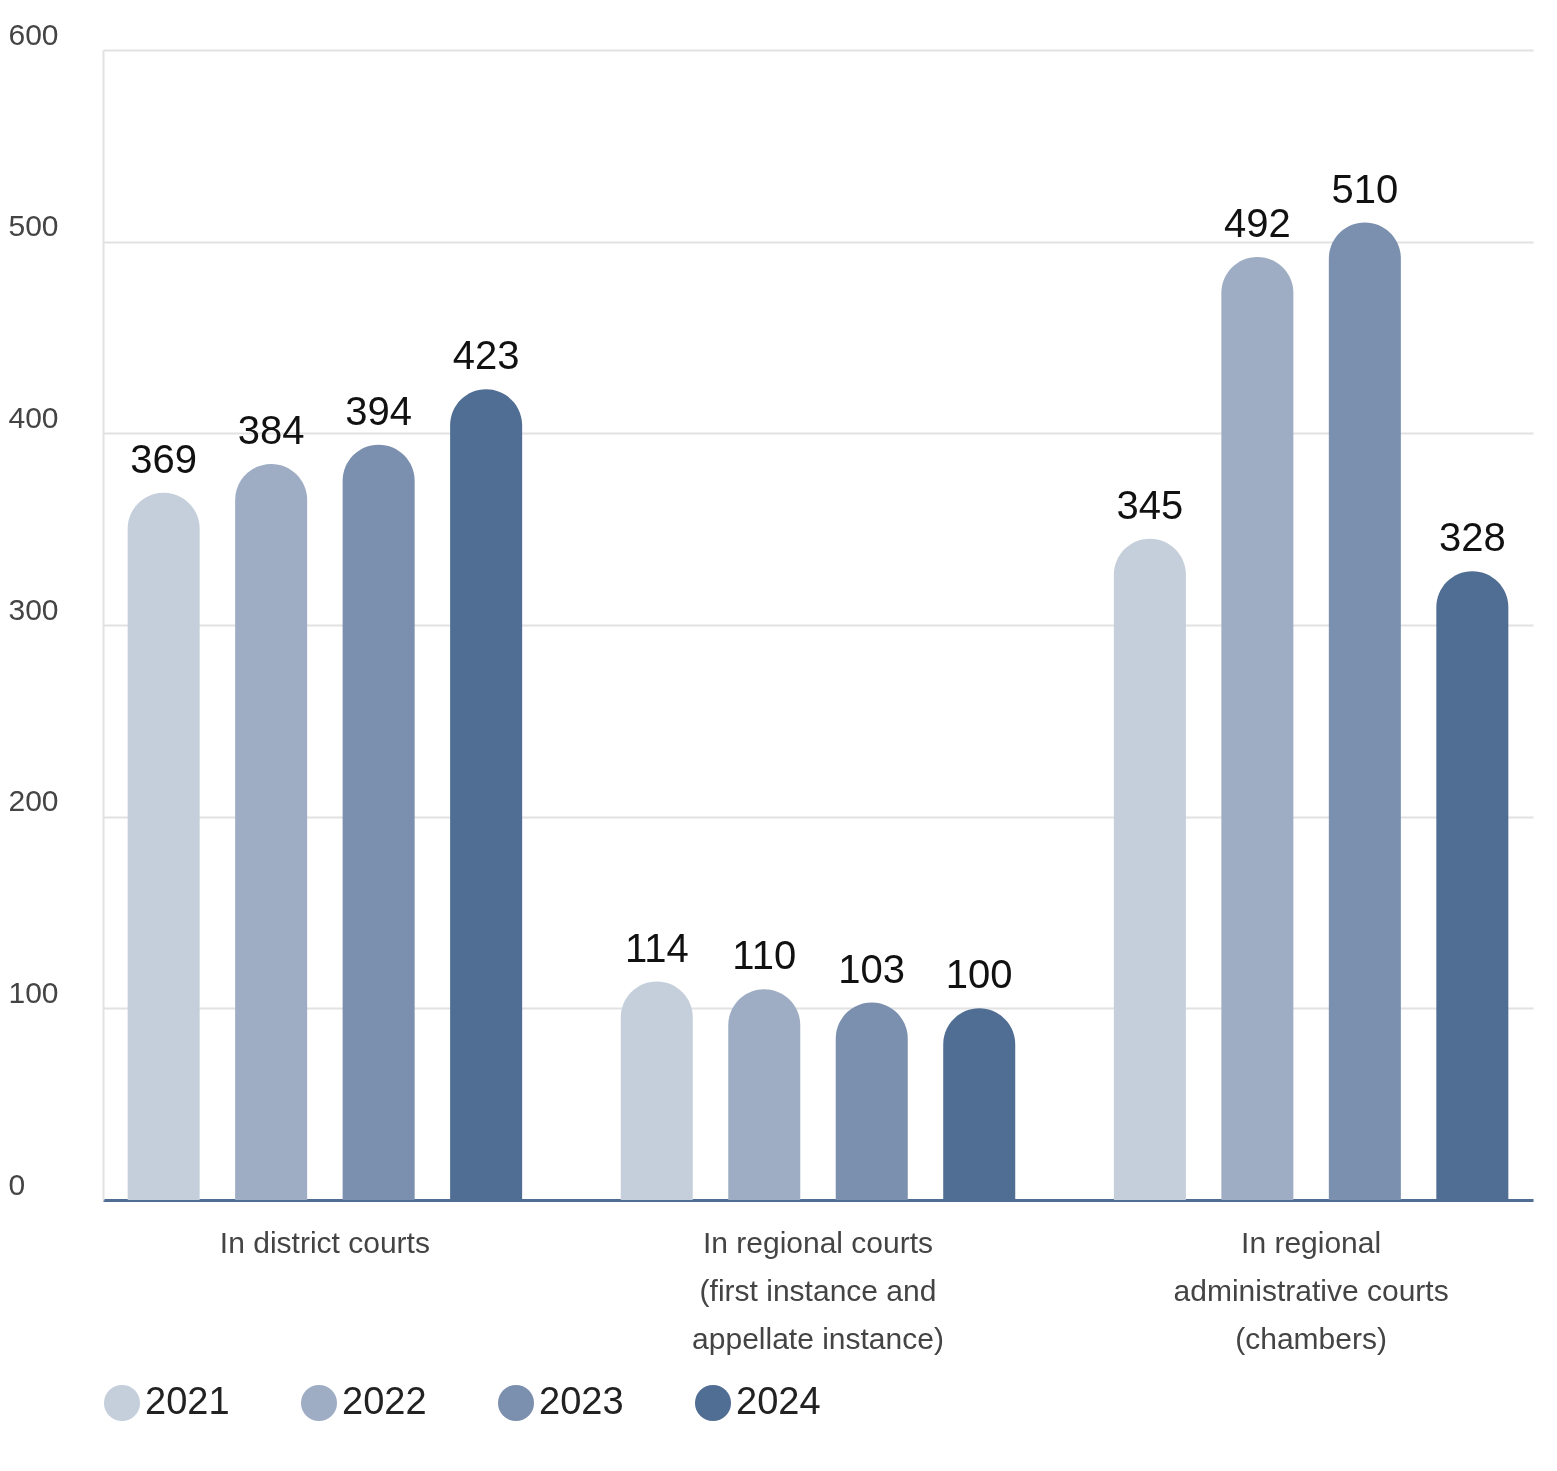 The height and width of the screenshot is (1471, 1557). I want to click on legend-label: 2024, so click(778, 1401).